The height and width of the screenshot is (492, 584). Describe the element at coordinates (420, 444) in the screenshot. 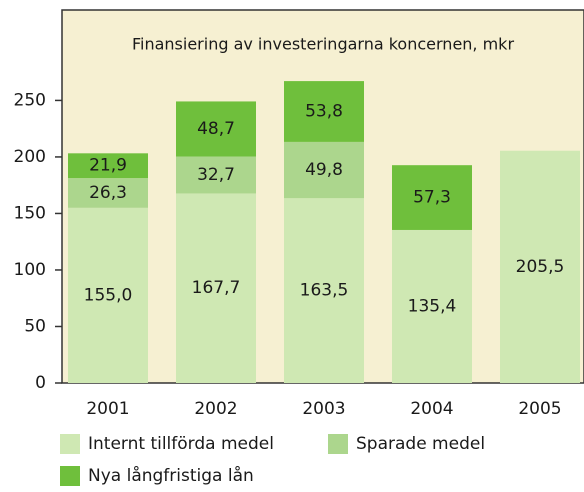

I see `legend-label: Sparade medel` at that location.